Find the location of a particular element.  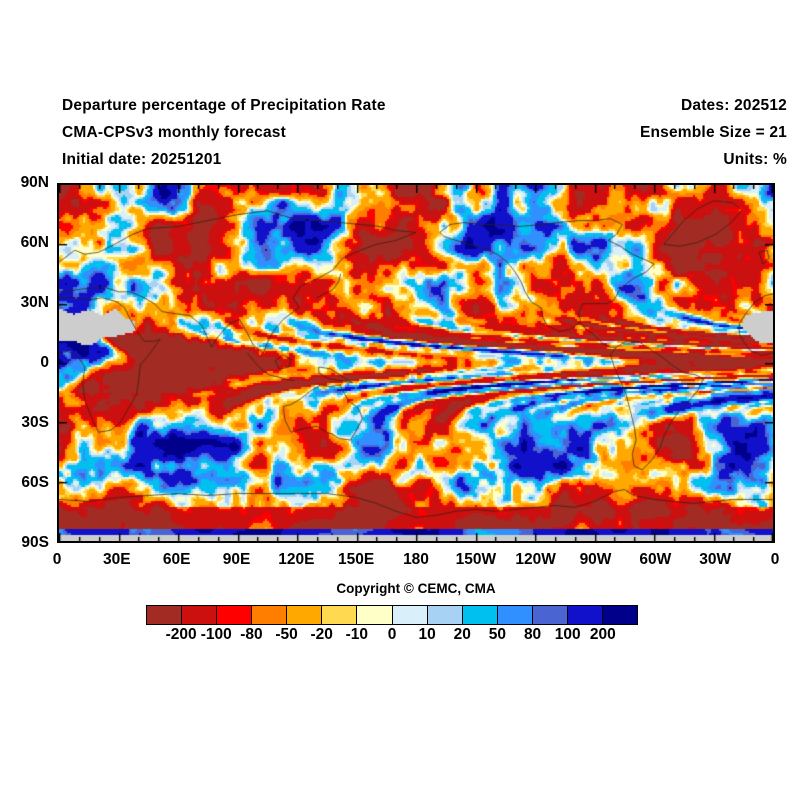

copyright-text: Copyright © CEMC, CMA is located at coordinates (416, 588).